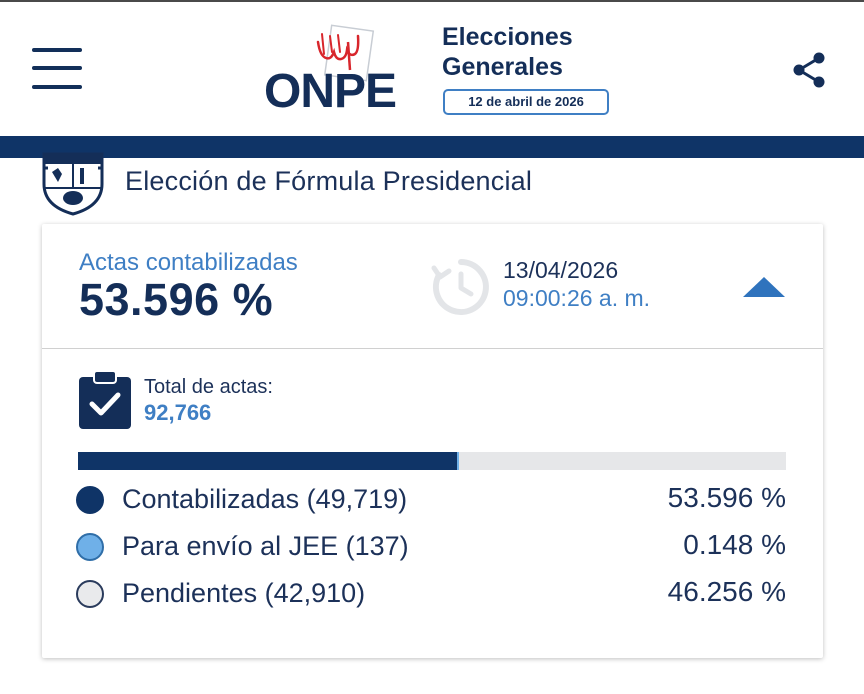 The width and height of the screenshot is (864, 694). I want to click on legend-dot-pendientes, so click(90, 594).